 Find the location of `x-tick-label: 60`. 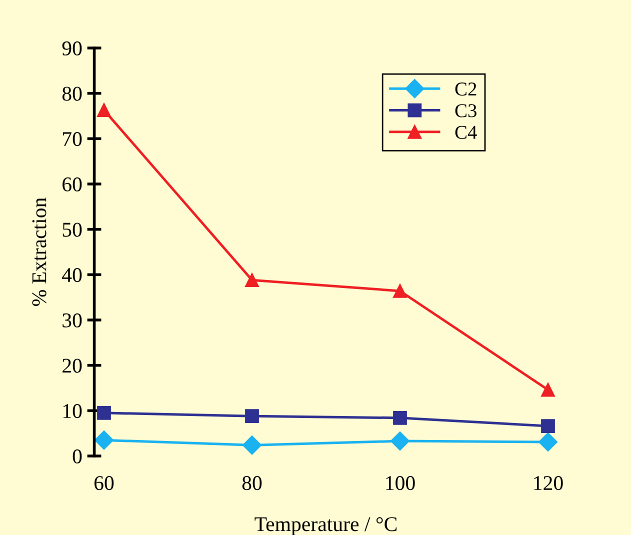

x-tick-label: 60 is located at coordinates (104, 483).